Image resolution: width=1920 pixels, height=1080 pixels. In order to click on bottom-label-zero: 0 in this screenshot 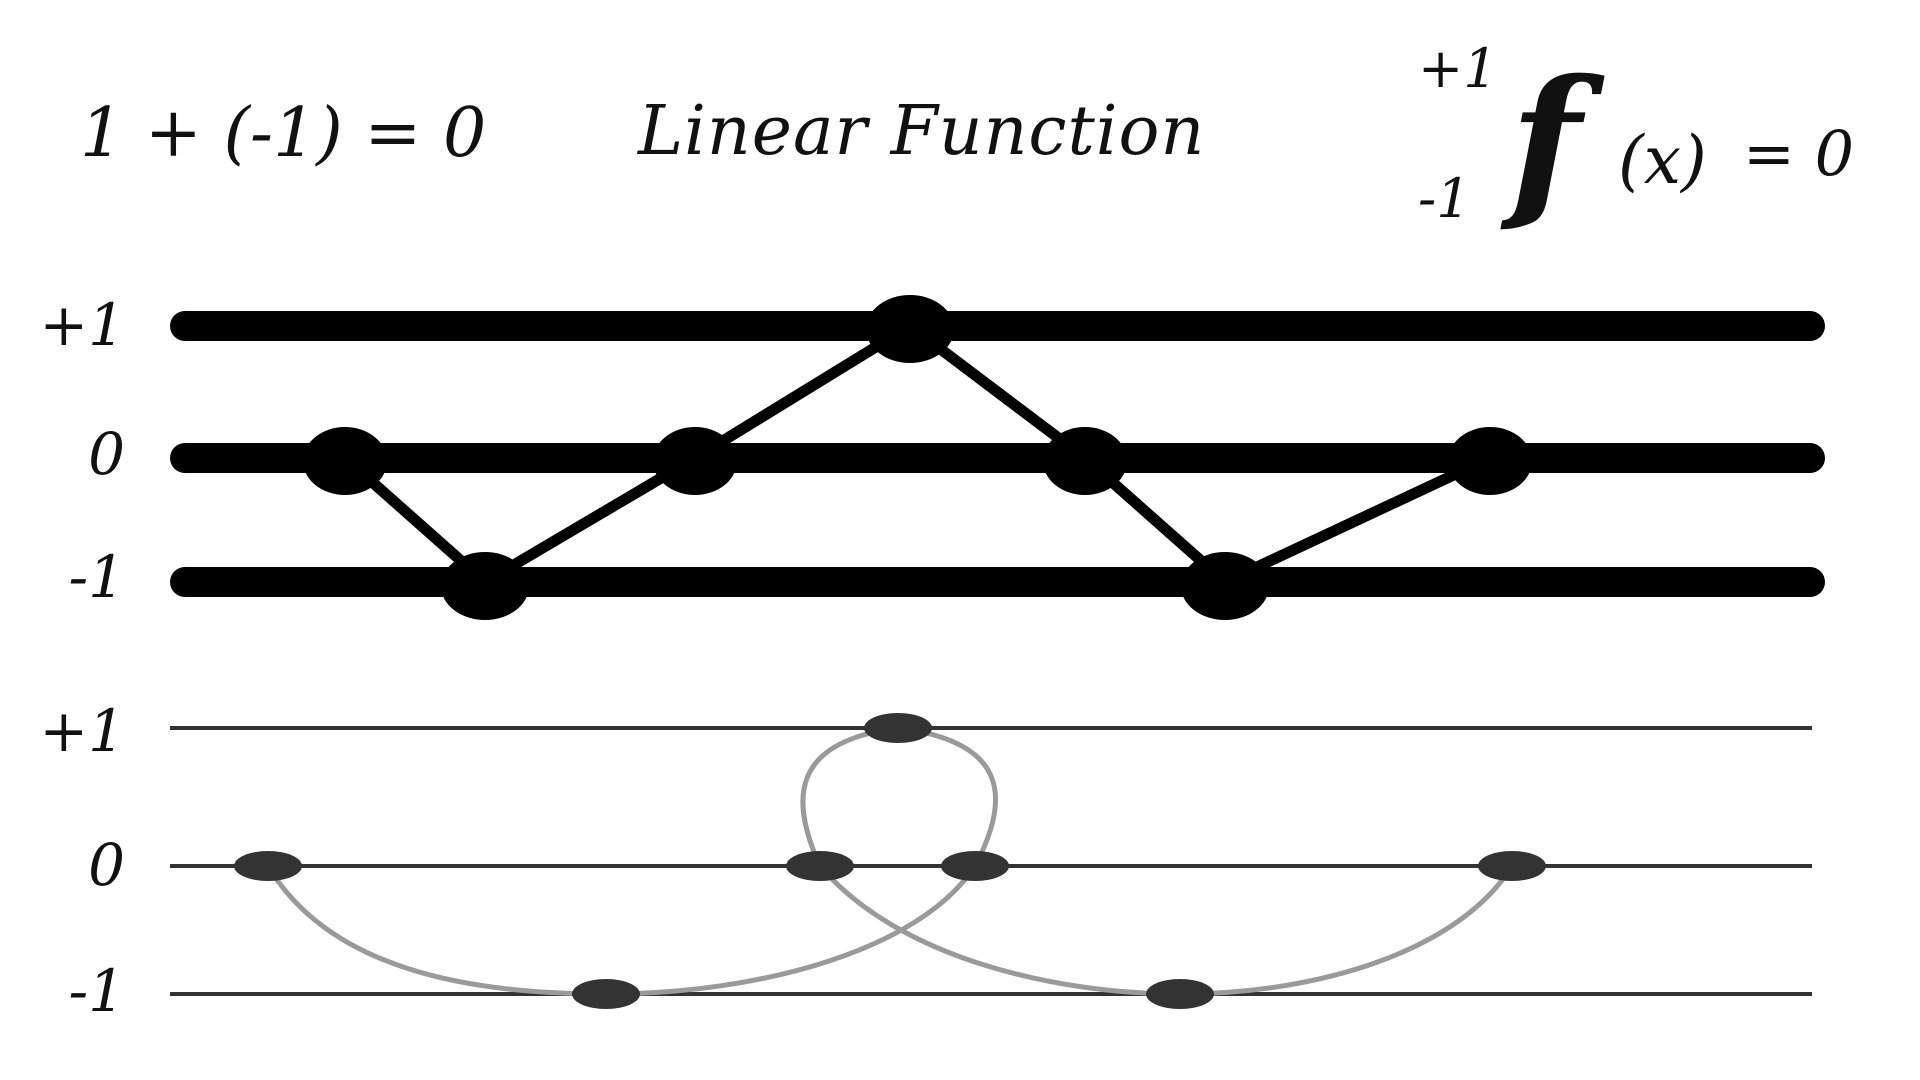, I will do `click(106, 865)`.